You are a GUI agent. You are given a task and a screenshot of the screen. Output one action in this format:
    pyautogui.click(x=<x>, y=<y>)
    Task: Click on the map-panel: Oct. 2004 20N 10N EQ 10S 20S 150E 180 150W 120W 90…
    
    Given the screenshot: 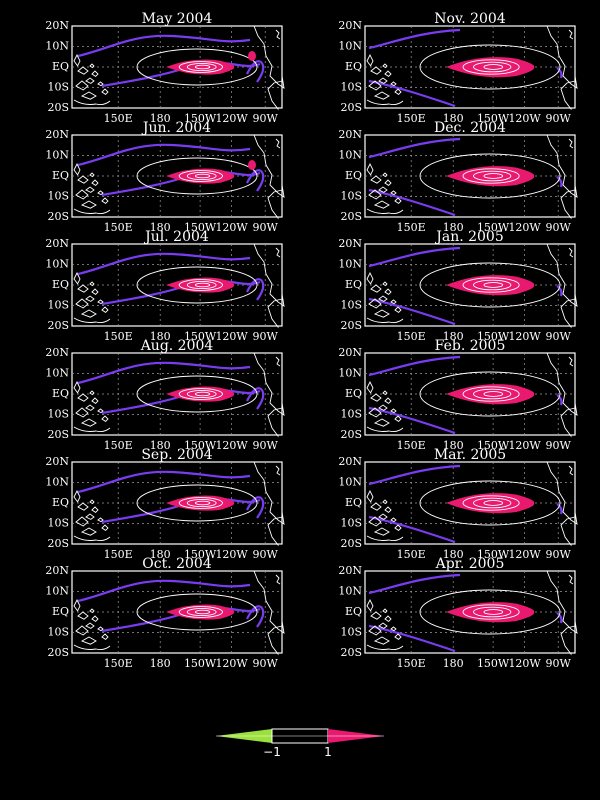 What is the action you would take?
    pyautogui.click(x=165, y=613)
    